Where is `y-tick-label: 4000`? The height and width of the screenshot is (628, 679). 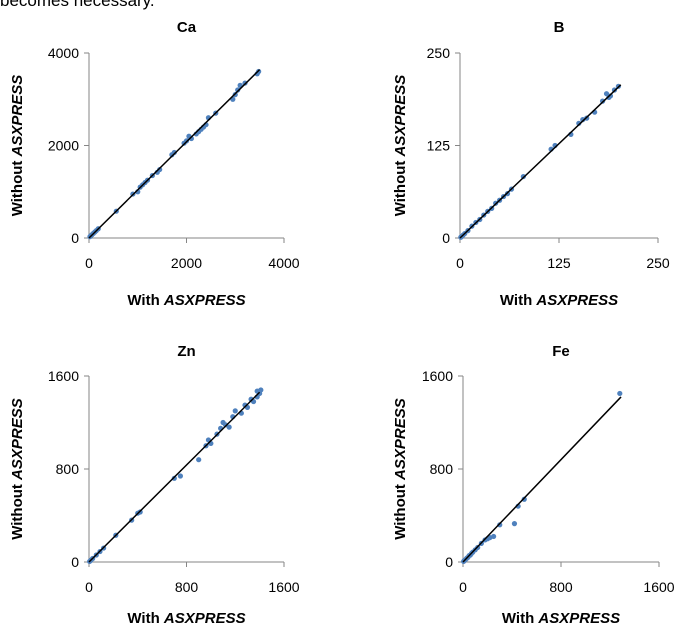
y-tick-label: 4000 is located at coordinates (63, 53).